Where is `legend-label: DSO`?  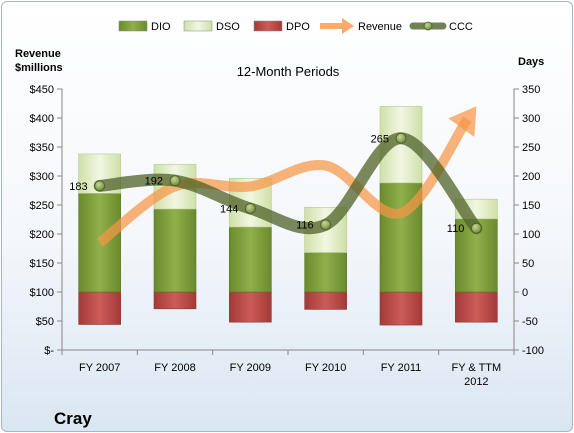
legend-label: DSO is located at coordinates (228, 27).